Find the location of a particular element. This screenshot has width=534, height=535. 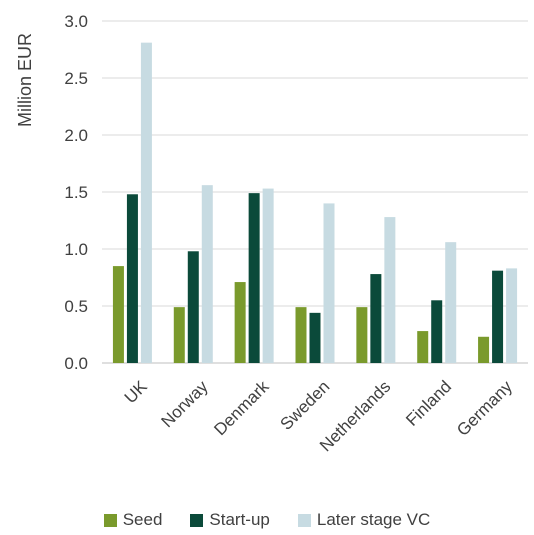

bar-later-stage-vc-germany is located at coordinates (512, 315).